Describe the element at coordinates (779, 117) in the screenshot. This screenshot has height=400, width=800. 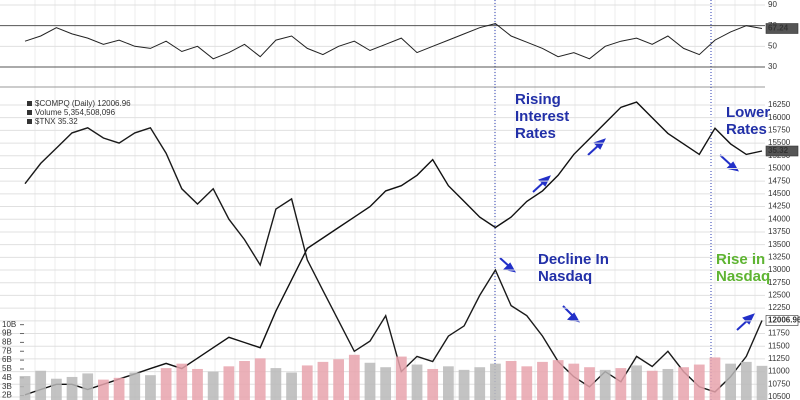
I see `y-tick-label: 16000` at that location.